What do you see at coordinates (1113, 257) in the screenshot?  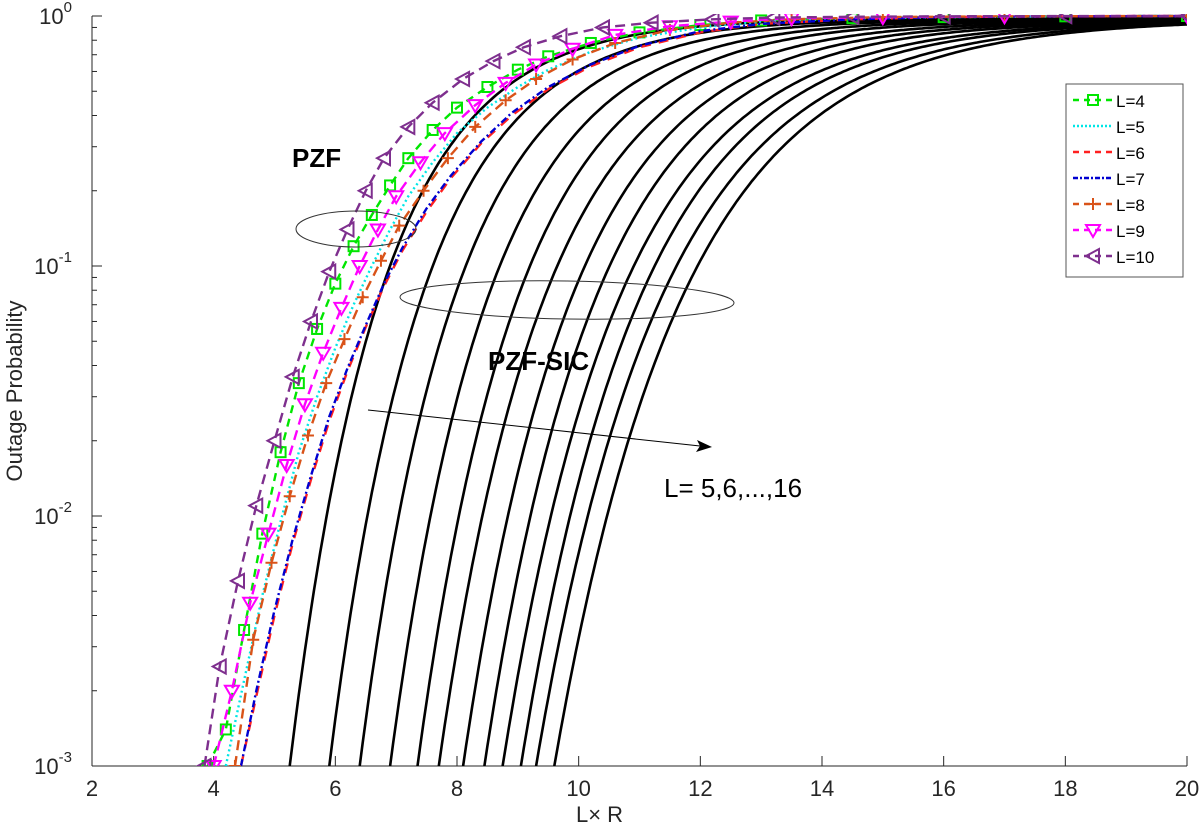 I see `legend-item: L=10` at bounding box center [1113, 257].